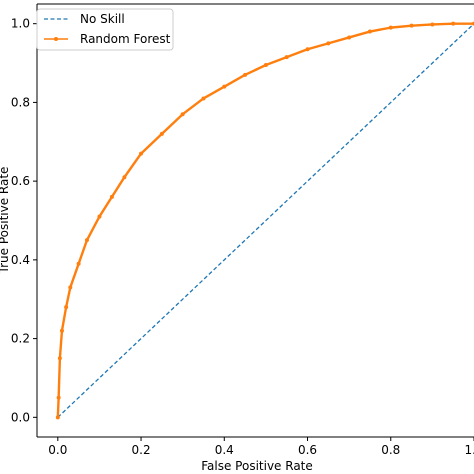  Describe the element at coordinates (20, 339) in the screenshot. I see `y-tick-label: 0.2` at that location.